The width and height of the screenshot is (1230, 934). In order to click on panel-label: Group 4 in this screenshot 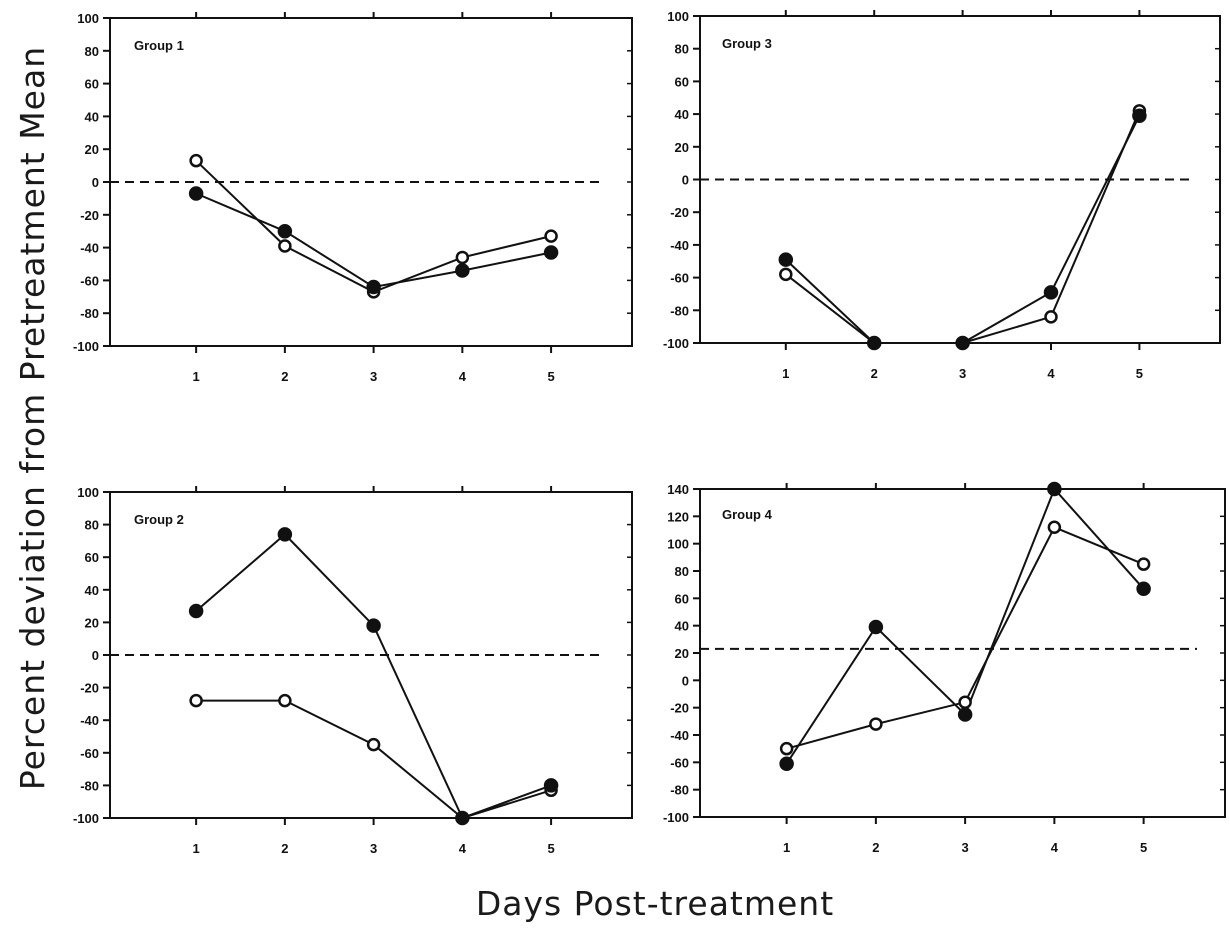, I will do `click(747, 514)`.